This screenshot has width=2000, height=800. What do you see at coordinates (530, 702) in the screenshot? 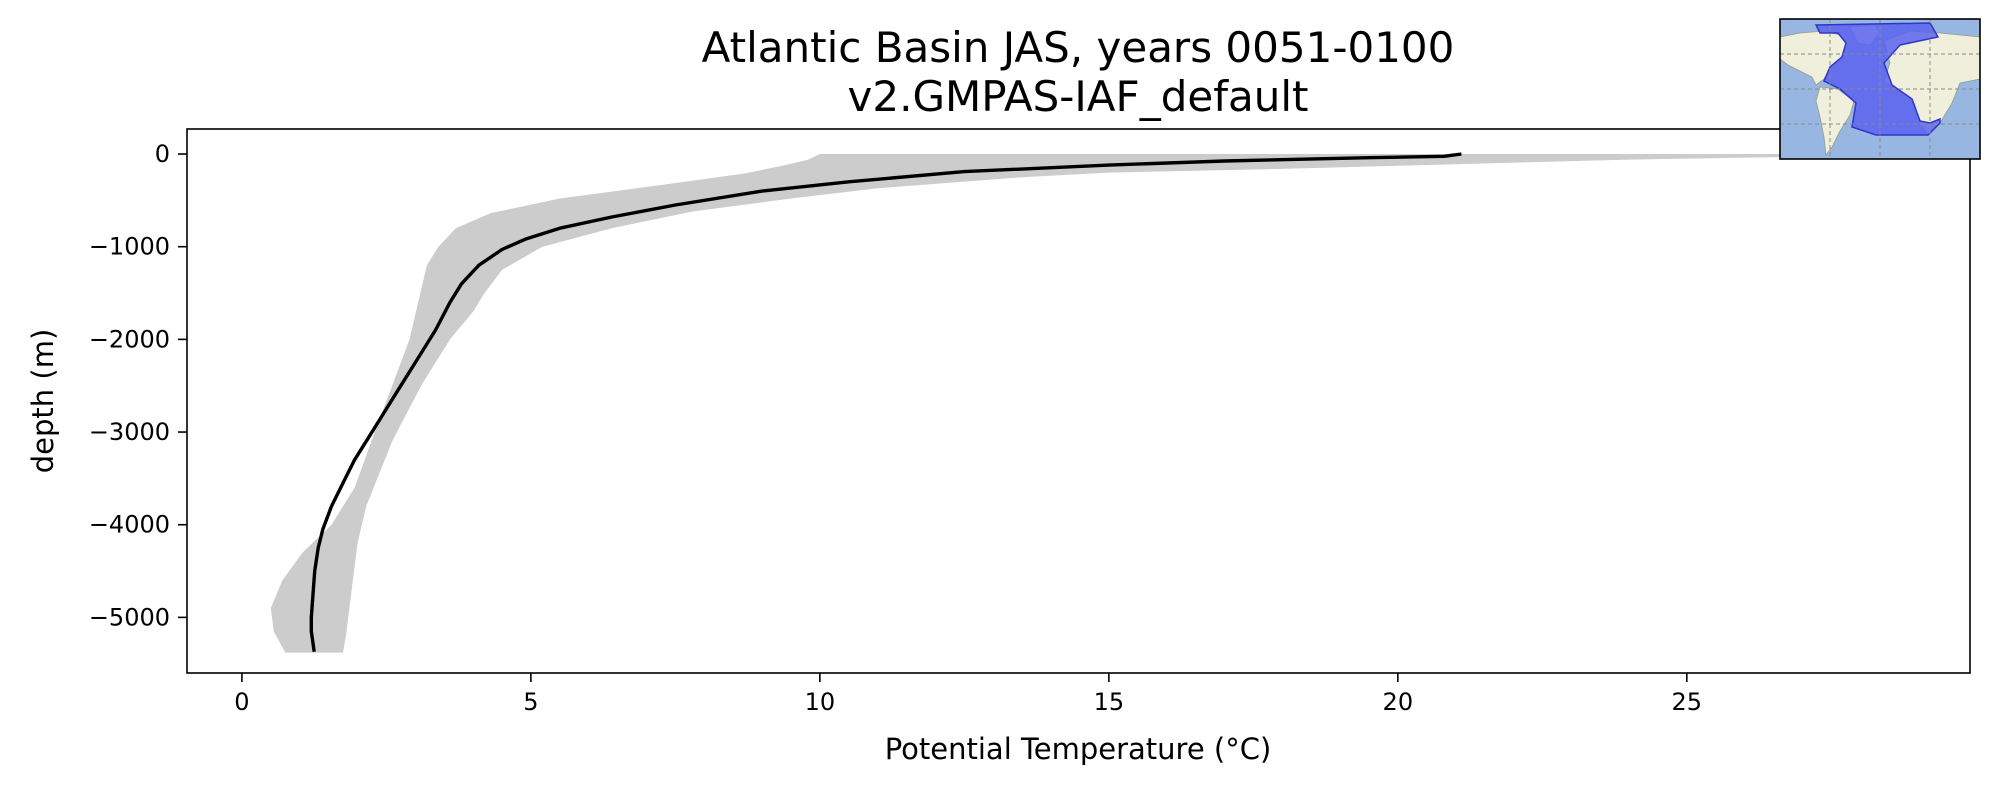
I see `x-tick-label: 5` at bounding box center [530, 702].